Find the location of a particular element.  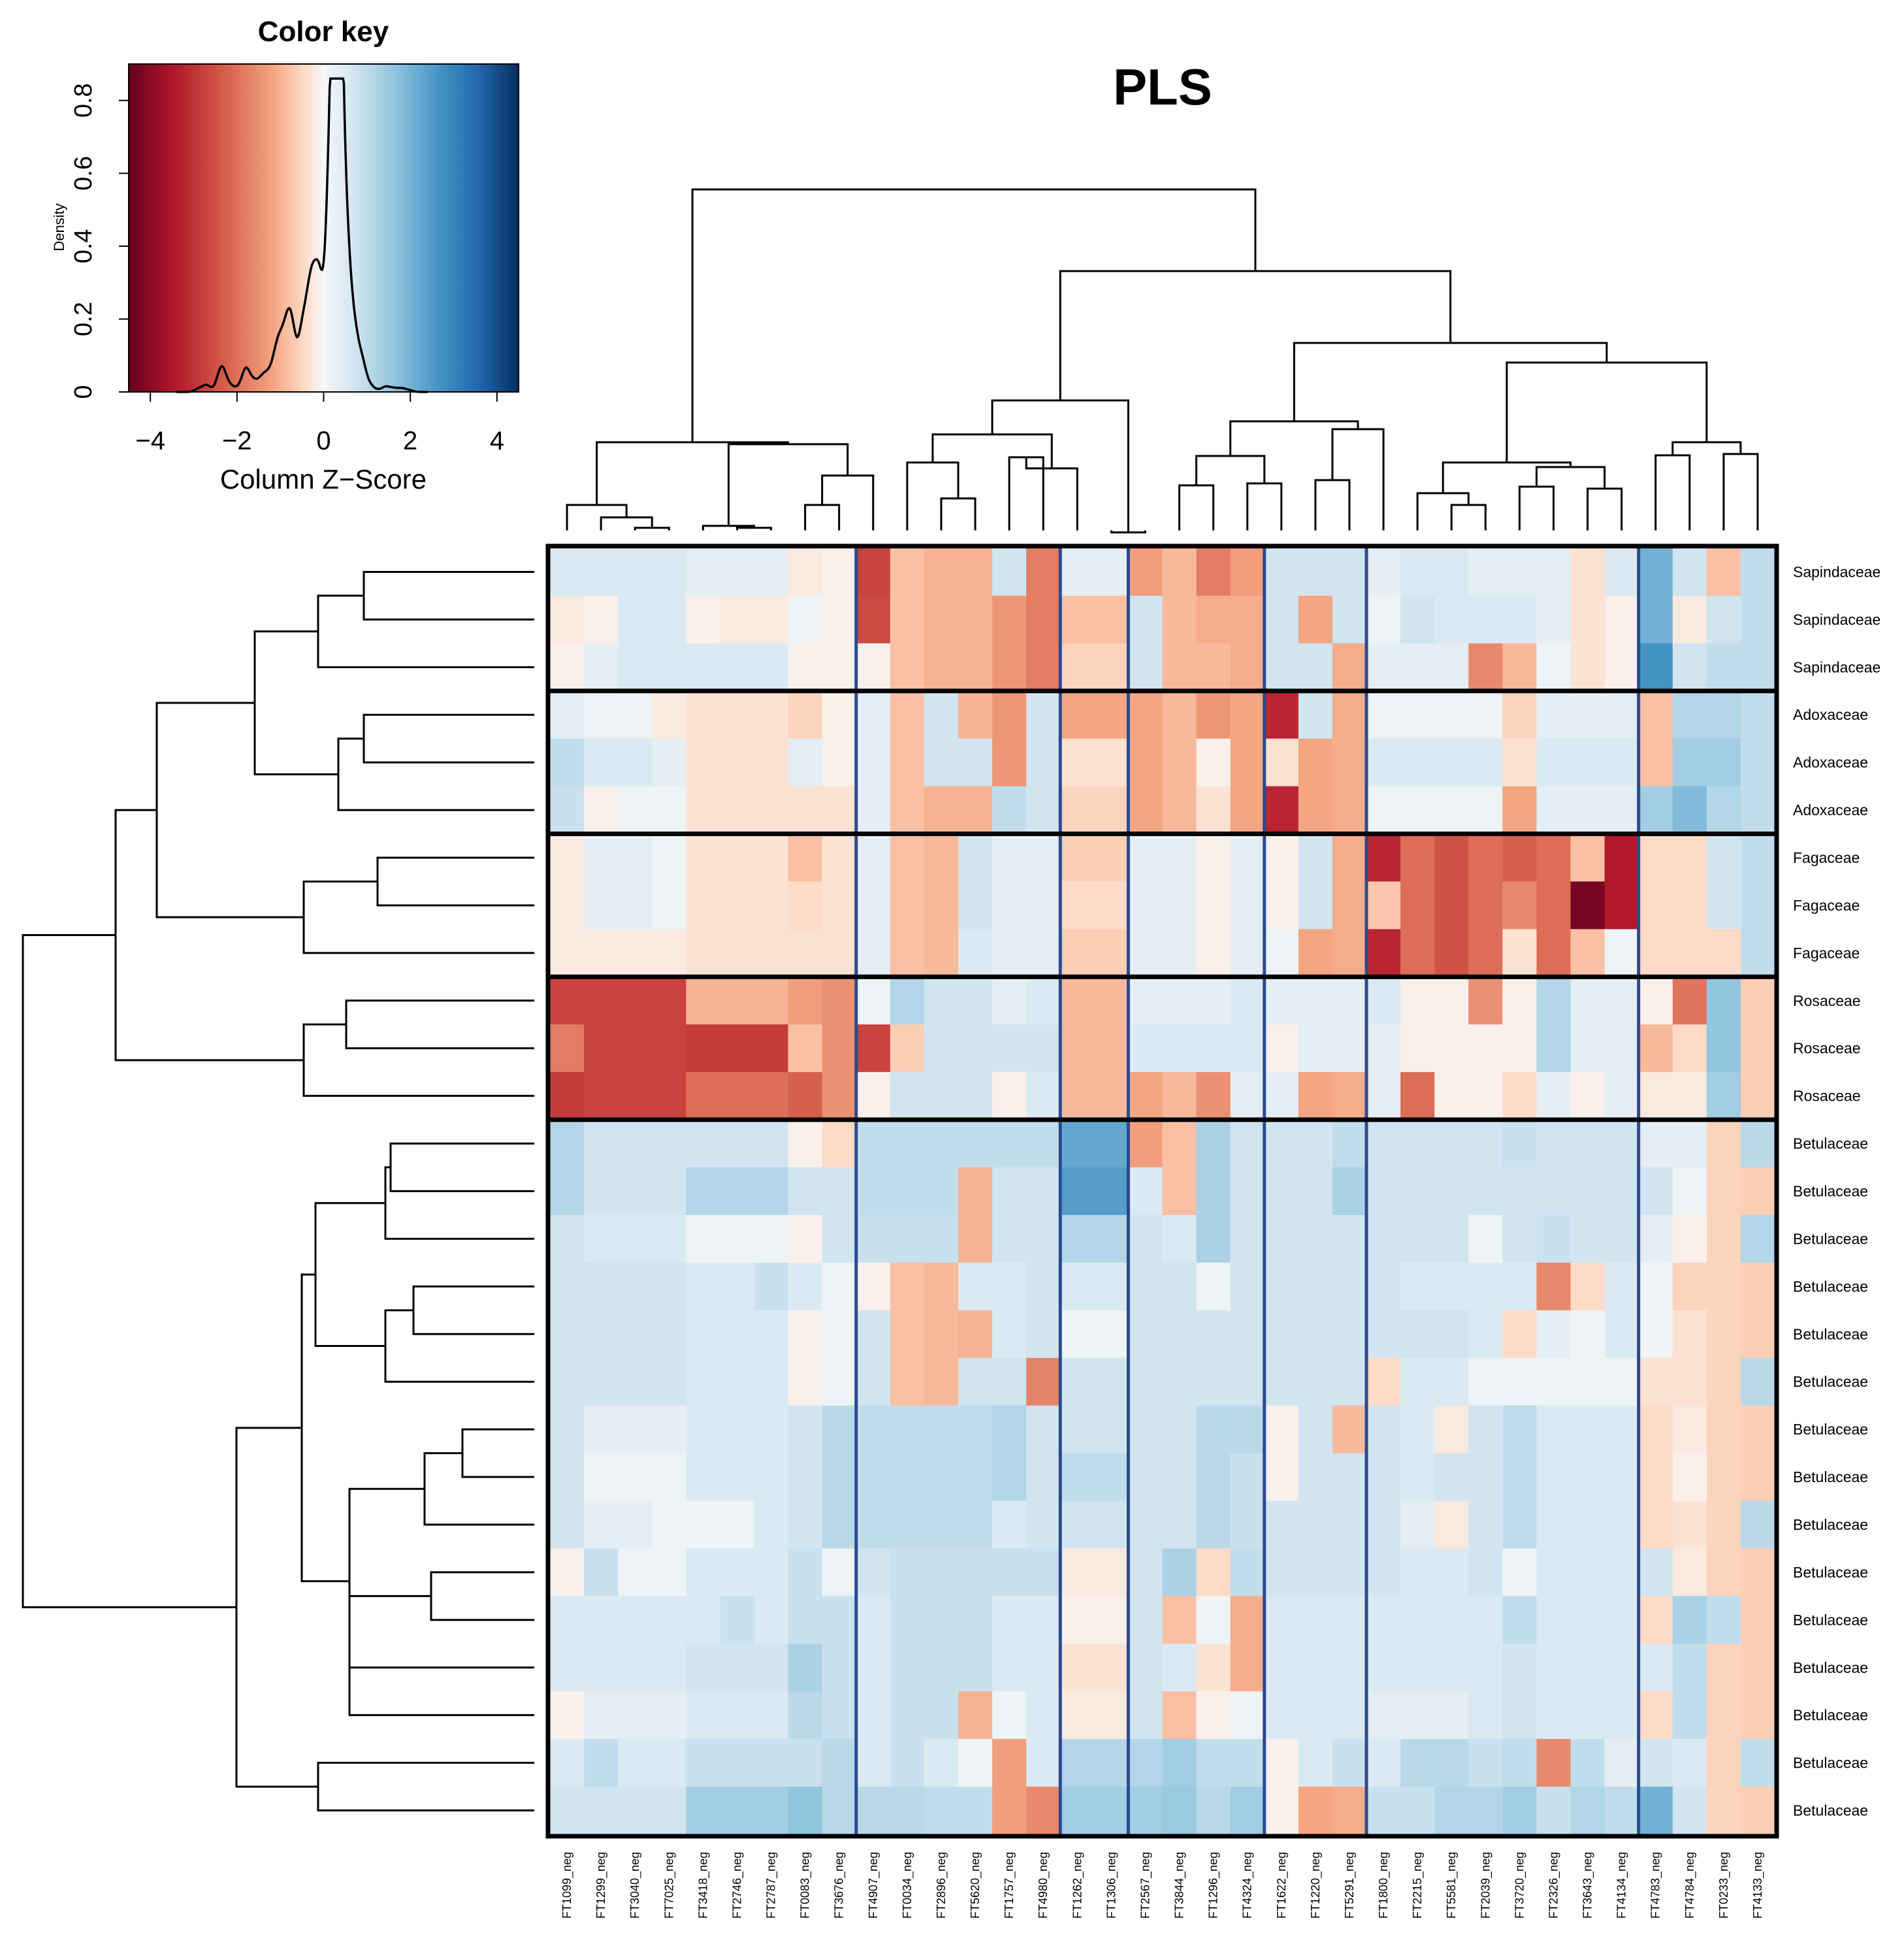

column-label: FT1800_neg is located at coordinates (1384, 1885).